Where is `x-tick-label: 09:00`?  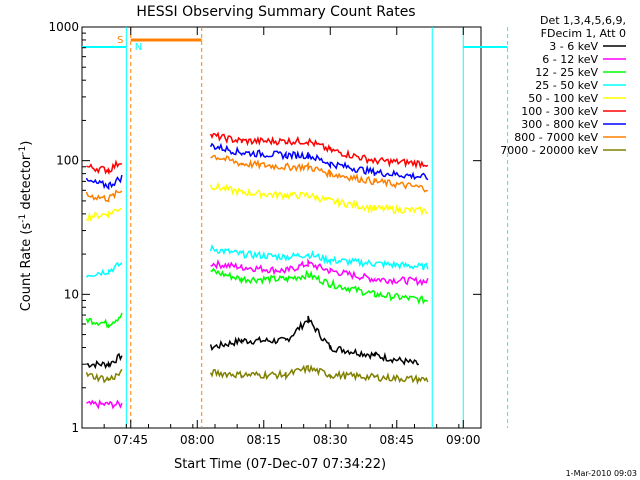 x-tick-label: 09:00 is located at coordinates (463, 440).